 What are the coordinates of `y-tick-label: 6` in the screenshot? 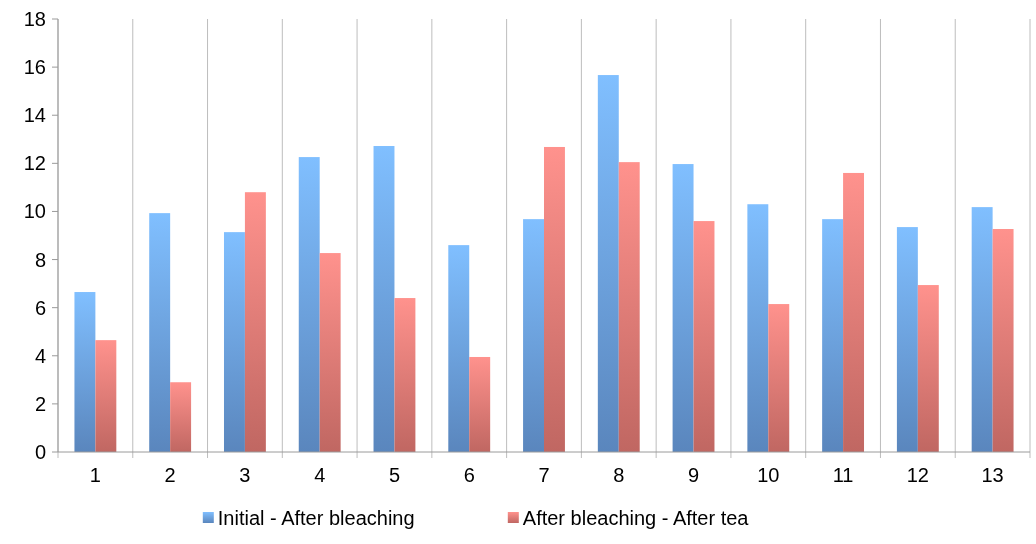 It's located at (40, 307).